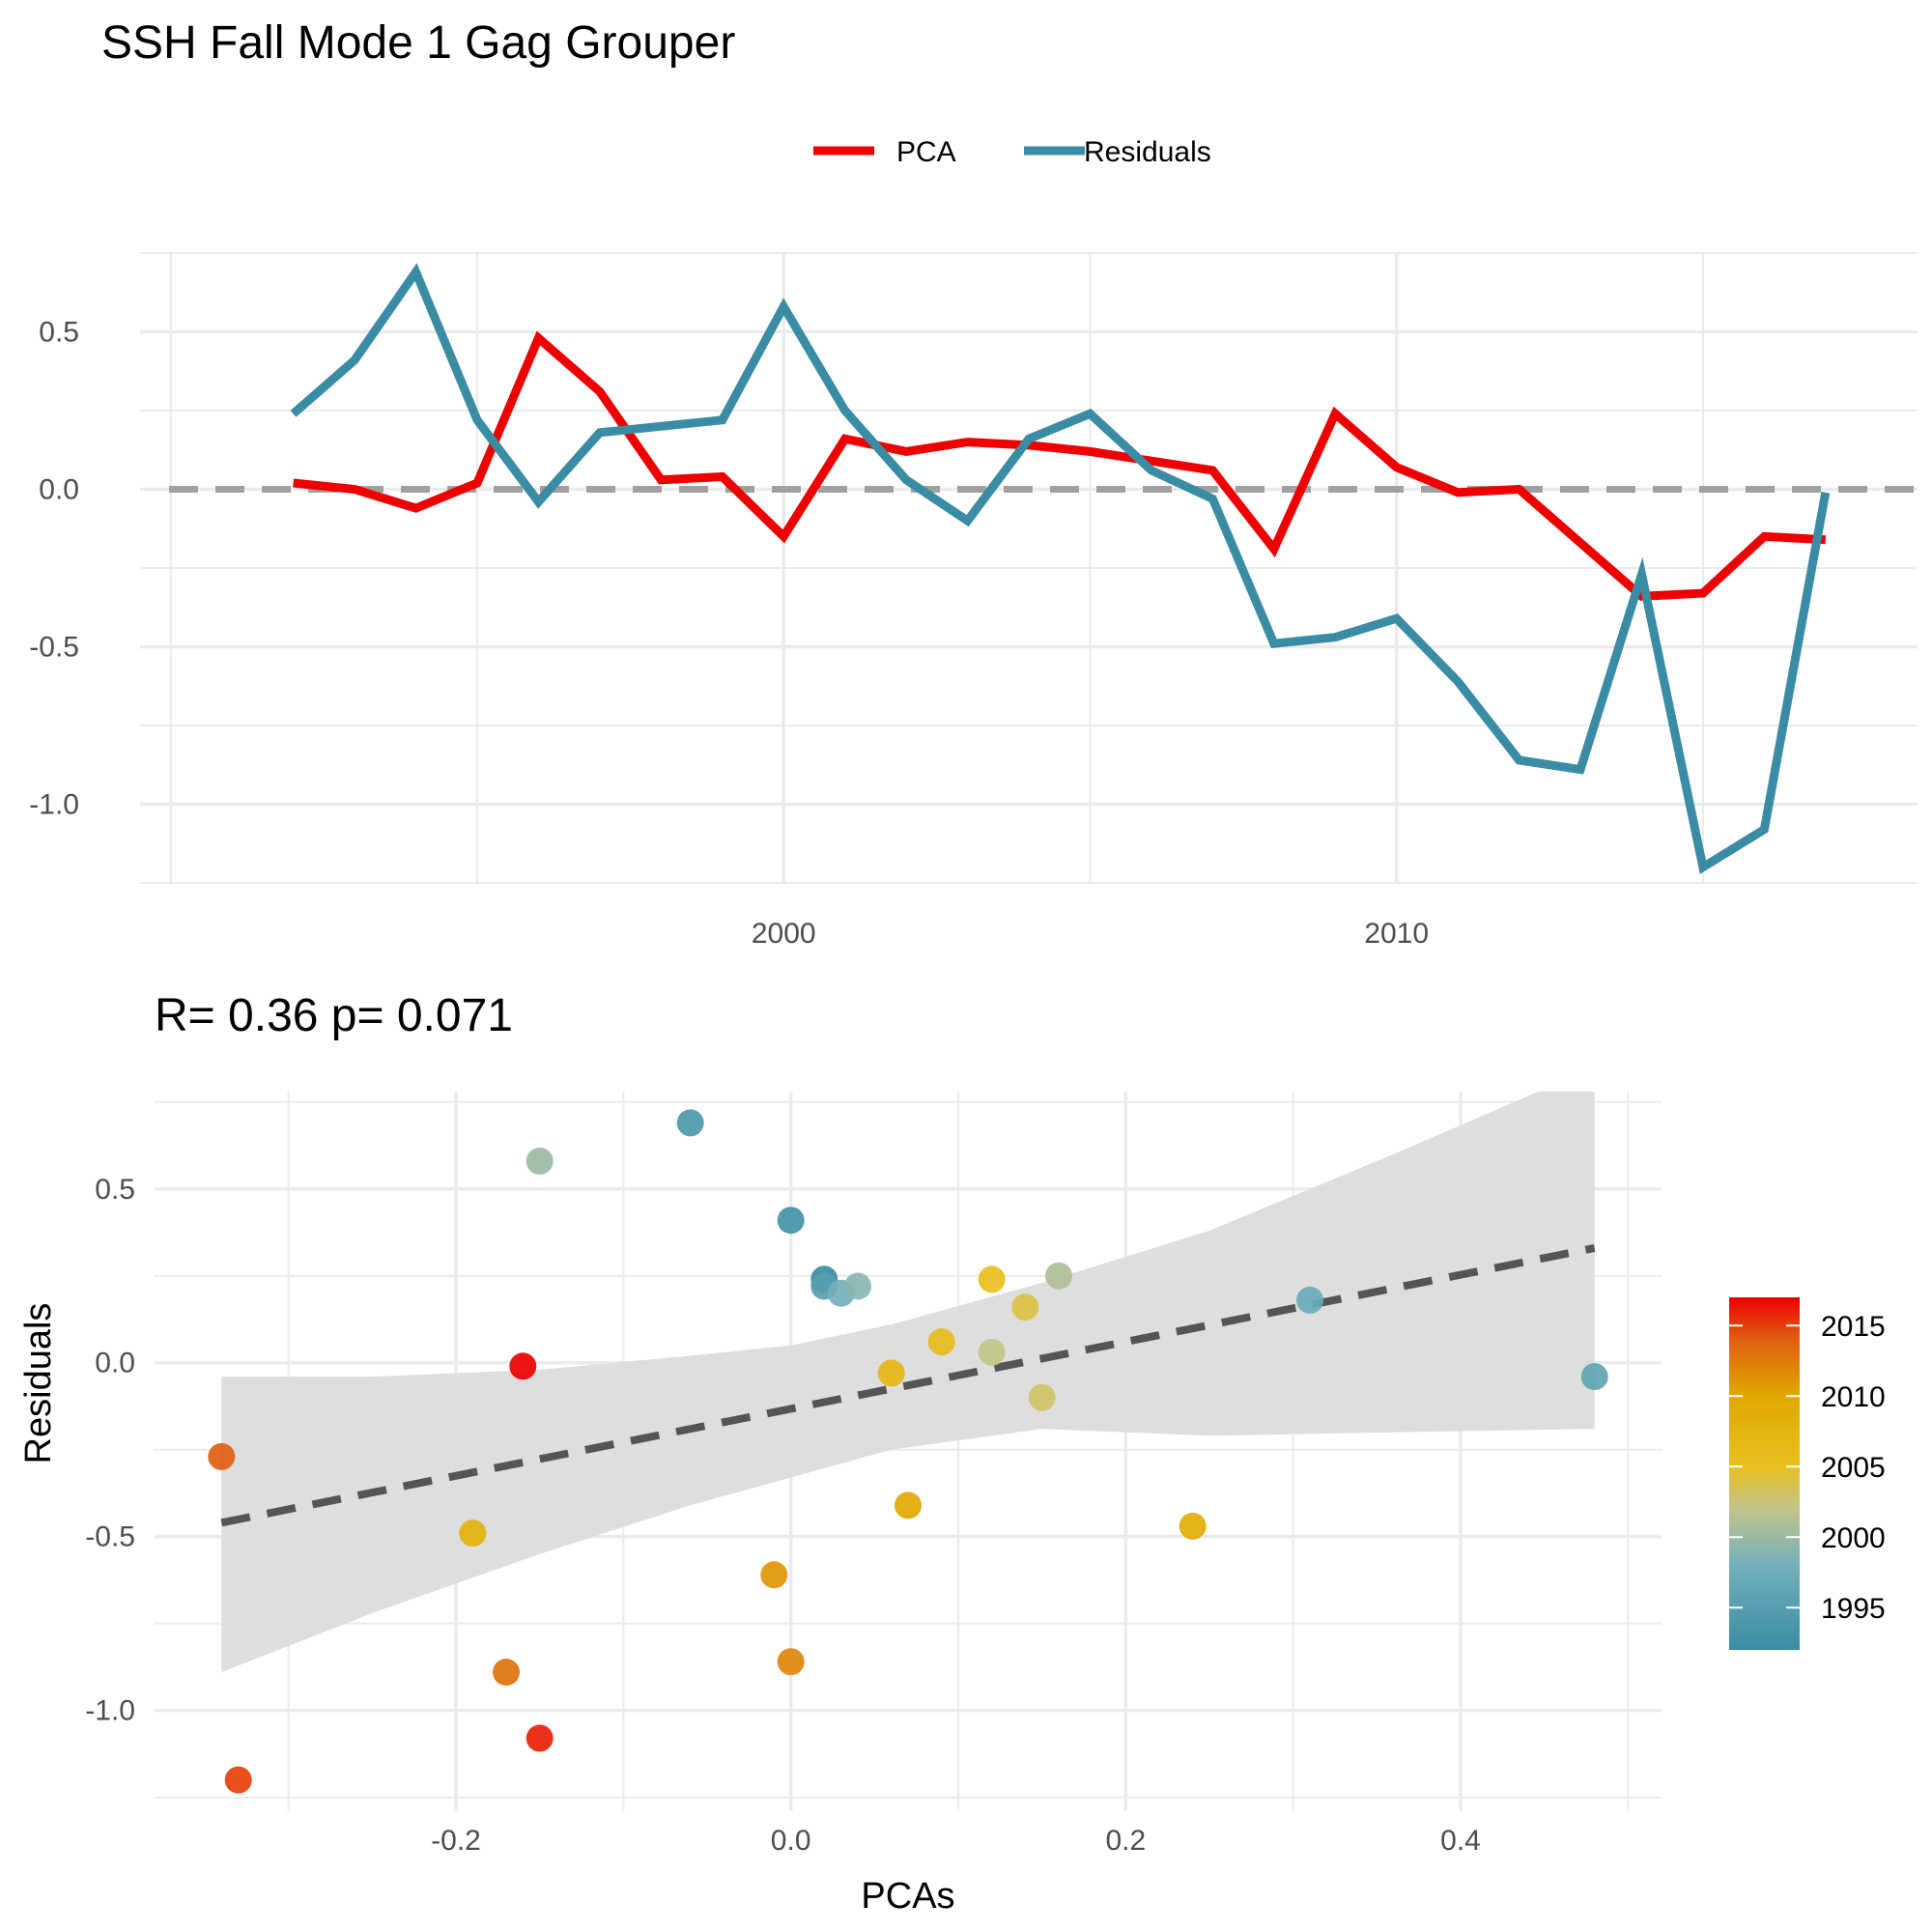 This screenshot has width=1932, height=1932. What do you see at coordinates (791, 1841) in the screenshot?
I see `x-tick-label: 0.0` at bounding box center [791, 1841].